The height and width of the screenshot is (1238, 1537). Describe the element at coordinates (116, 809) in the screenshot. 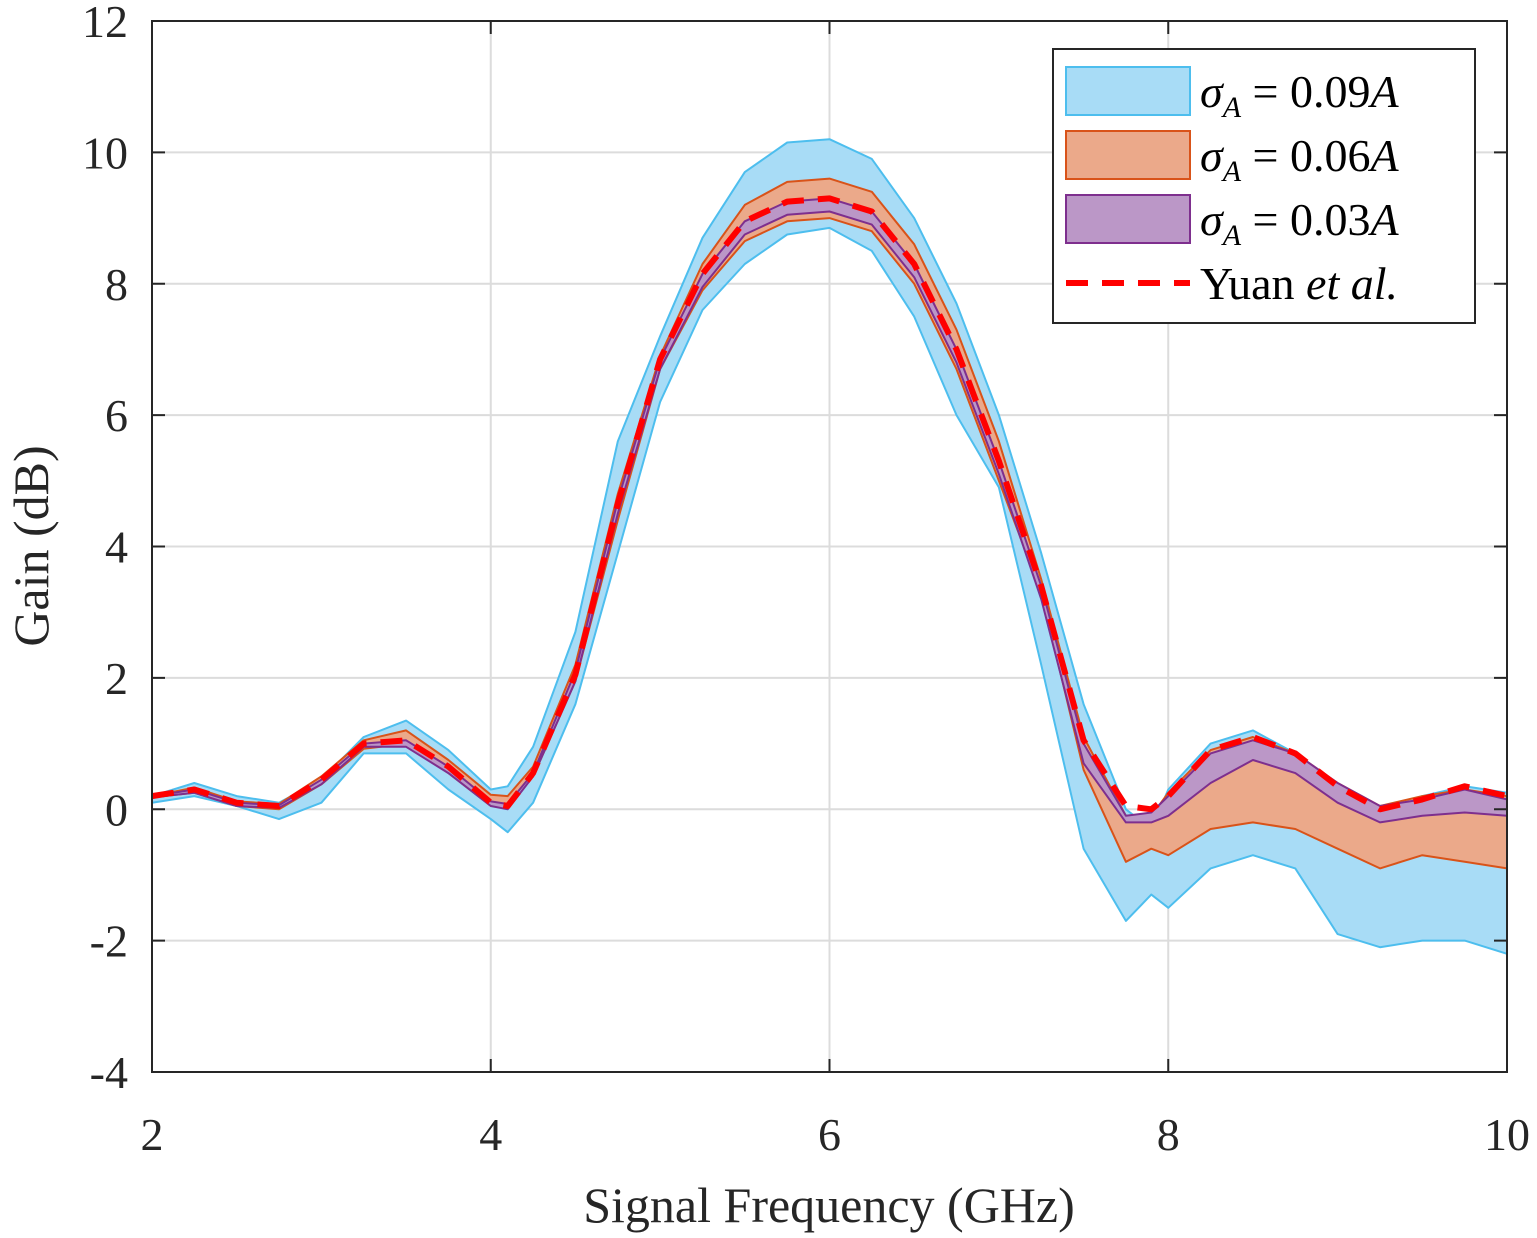

I see `y-tick-label: 0` at that location.